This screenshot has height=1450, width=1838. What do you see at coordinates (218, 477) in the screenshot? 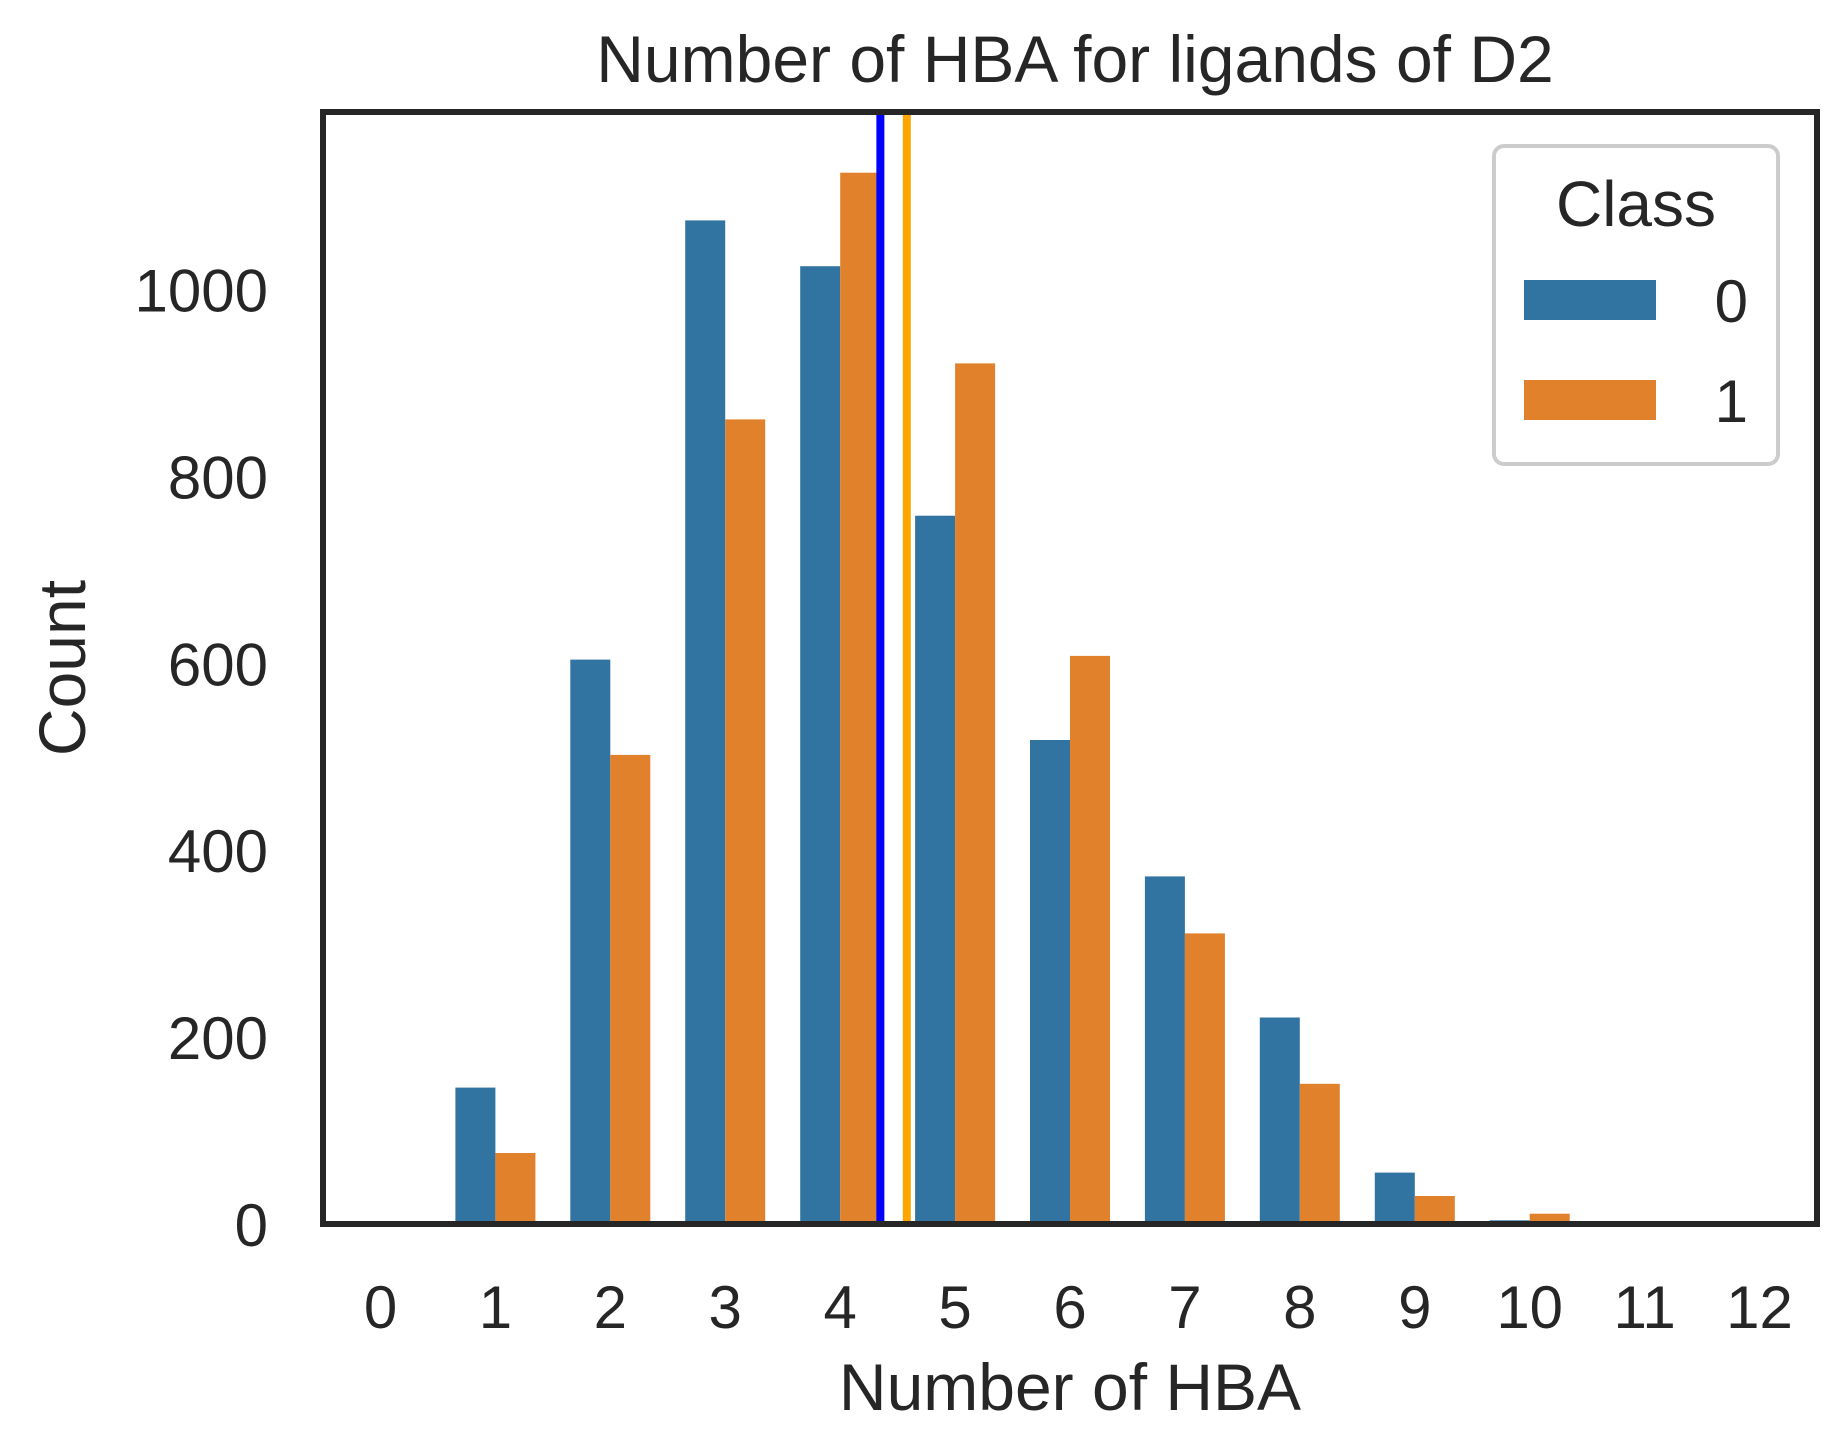
I see `y-tick-label: 800` at bounding box center [218, 477].